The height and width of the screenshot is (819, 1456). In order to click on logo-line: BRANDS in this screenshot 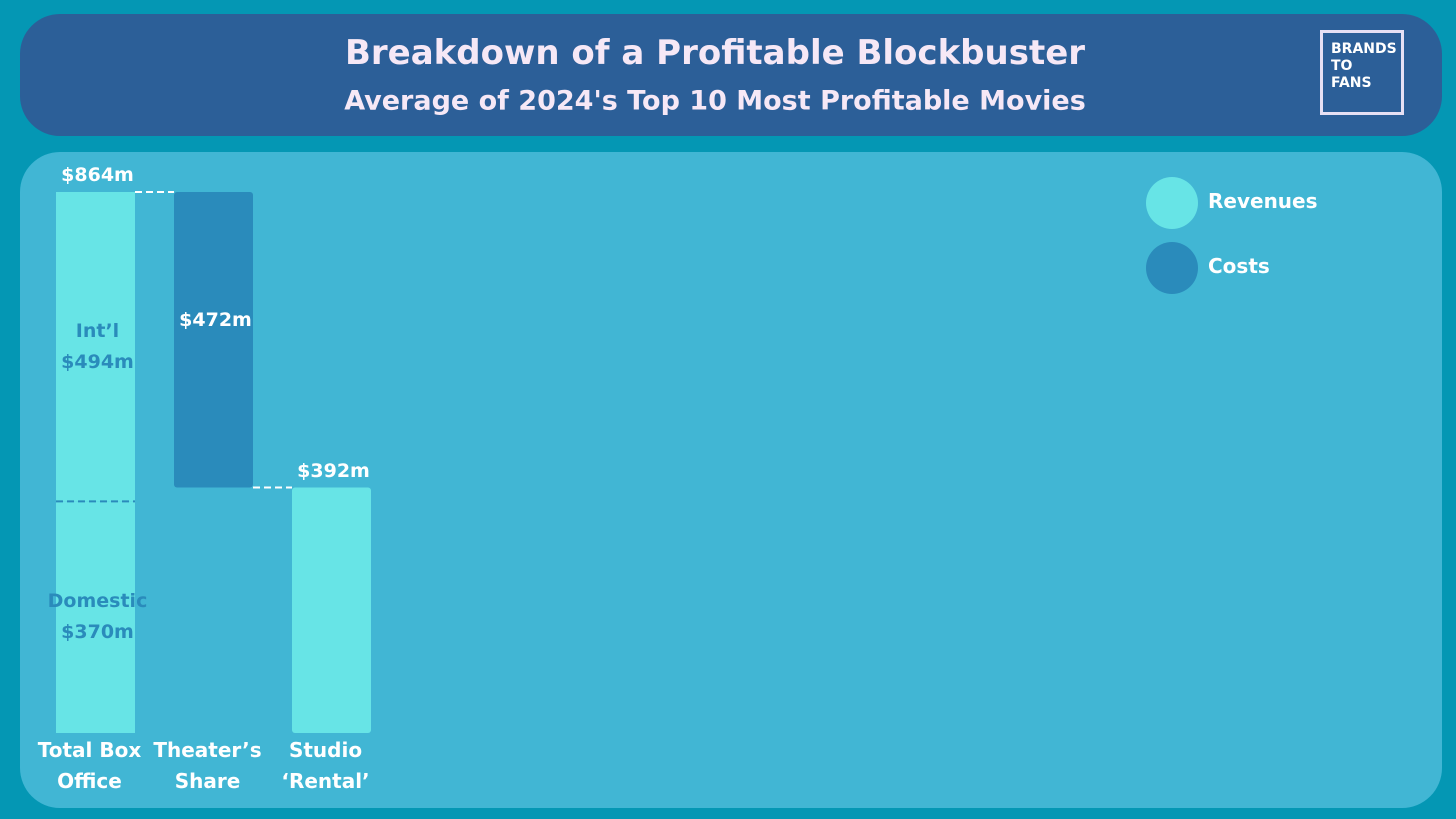, I will do `click(1364, 49)`.